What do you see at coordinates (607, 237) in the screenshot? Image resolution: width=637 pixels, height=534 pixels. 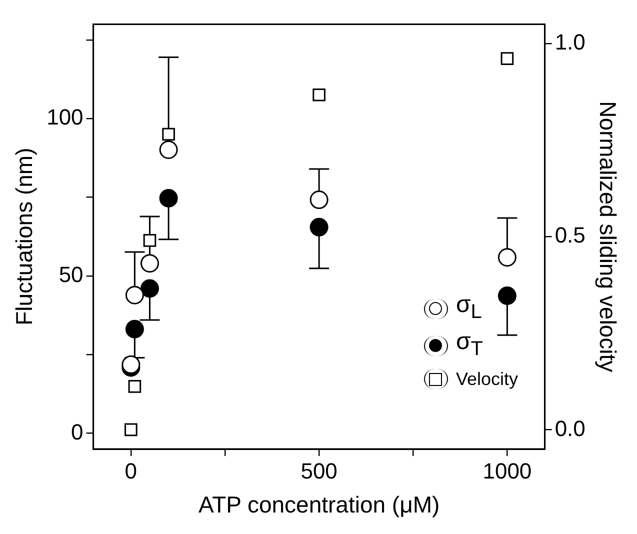 I see `y2-axis-title: Normalized sliding velocity` at bounding box center [607, 237].